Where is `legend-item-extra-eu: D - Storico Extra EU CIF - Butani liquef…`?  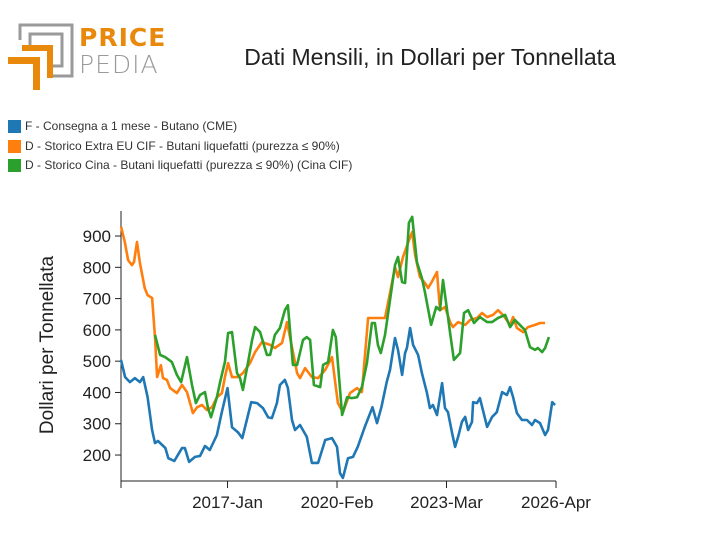
legend-item-extra-eu: D - Storico Extra EU CIF - Butani liquef… is located at coordinates (174, 146).